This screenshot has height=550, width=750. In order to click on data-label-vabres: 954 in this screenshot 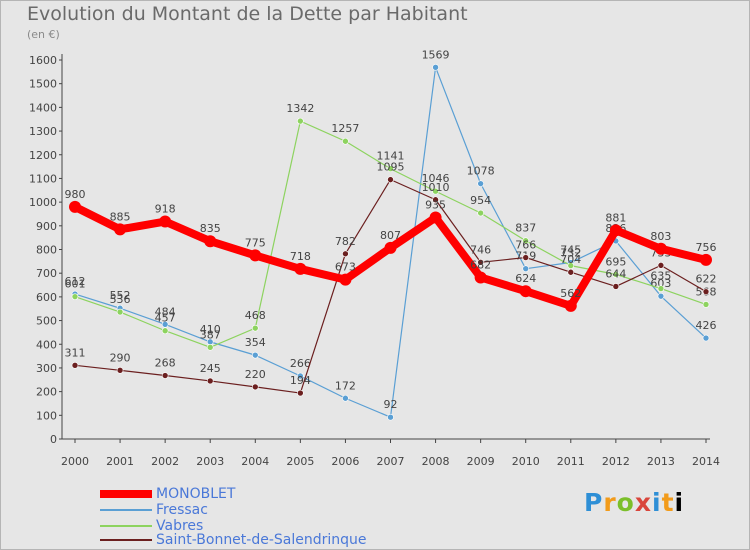, I will do `click(480, 200)`.